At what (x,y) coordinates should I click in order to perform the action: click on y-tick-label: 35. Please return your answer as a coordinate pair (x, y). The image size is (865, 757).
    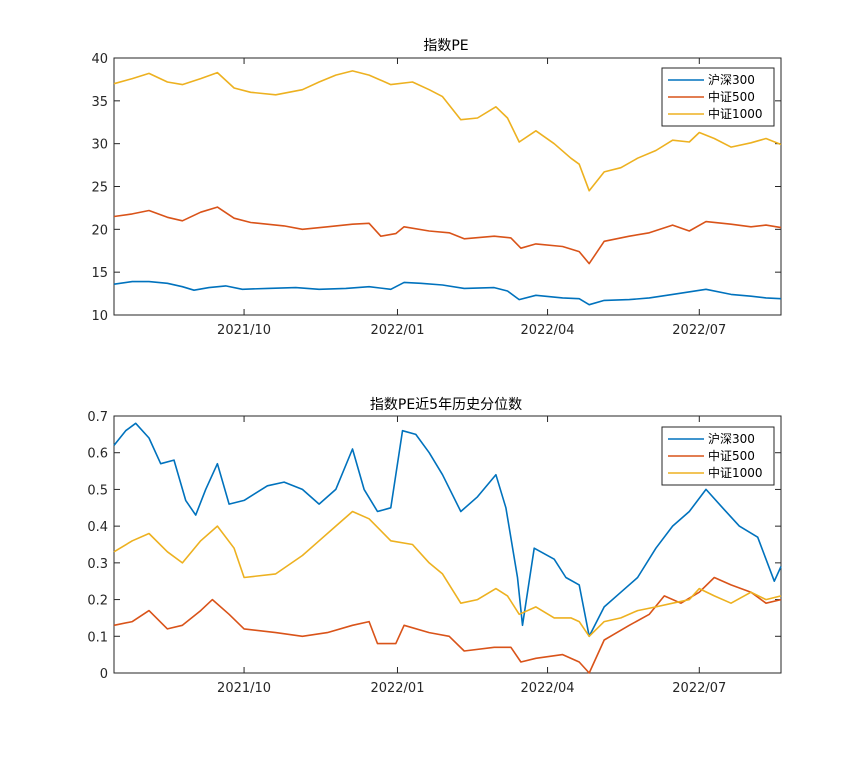
    Looking at the image, I should click on (99, 102).